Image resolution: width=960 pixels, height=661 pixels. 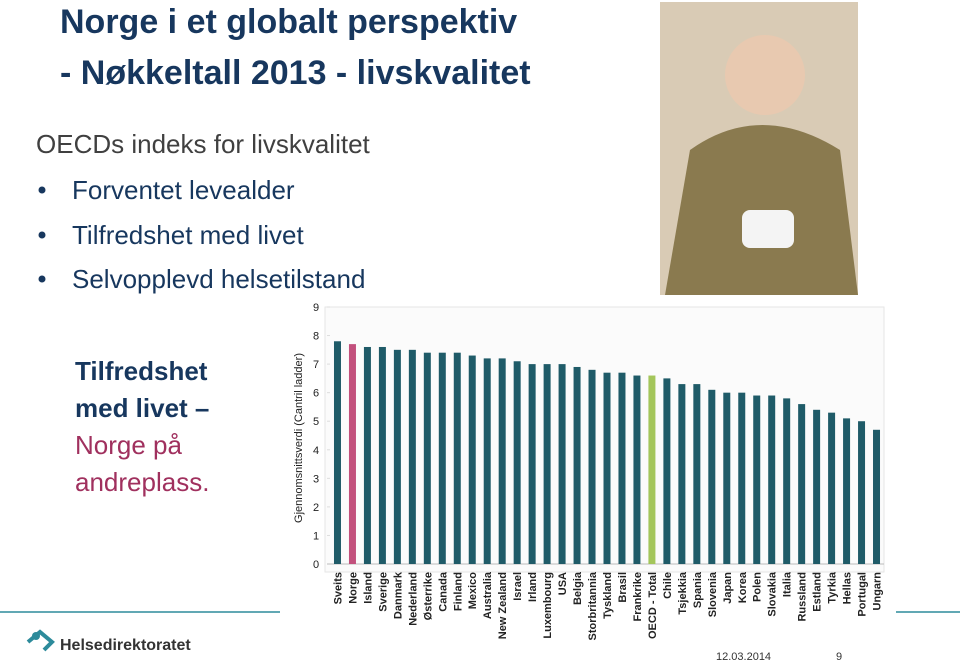 I want to click on x-tick-label: USA, so click(x=563, y=583).